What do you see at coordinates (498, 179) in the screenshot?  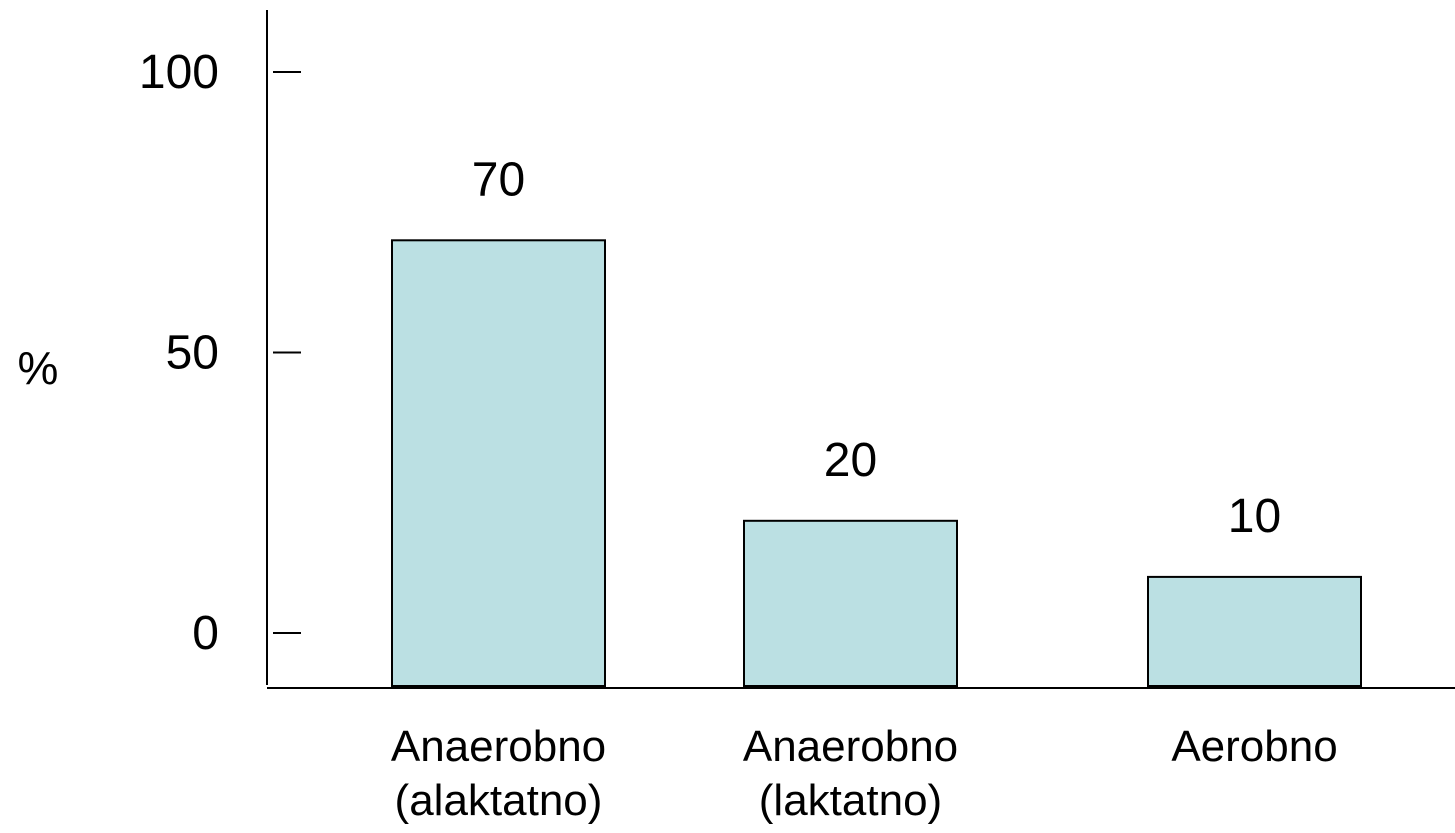 I see `bar-value-label: 70` at bounding box center [498, 179].